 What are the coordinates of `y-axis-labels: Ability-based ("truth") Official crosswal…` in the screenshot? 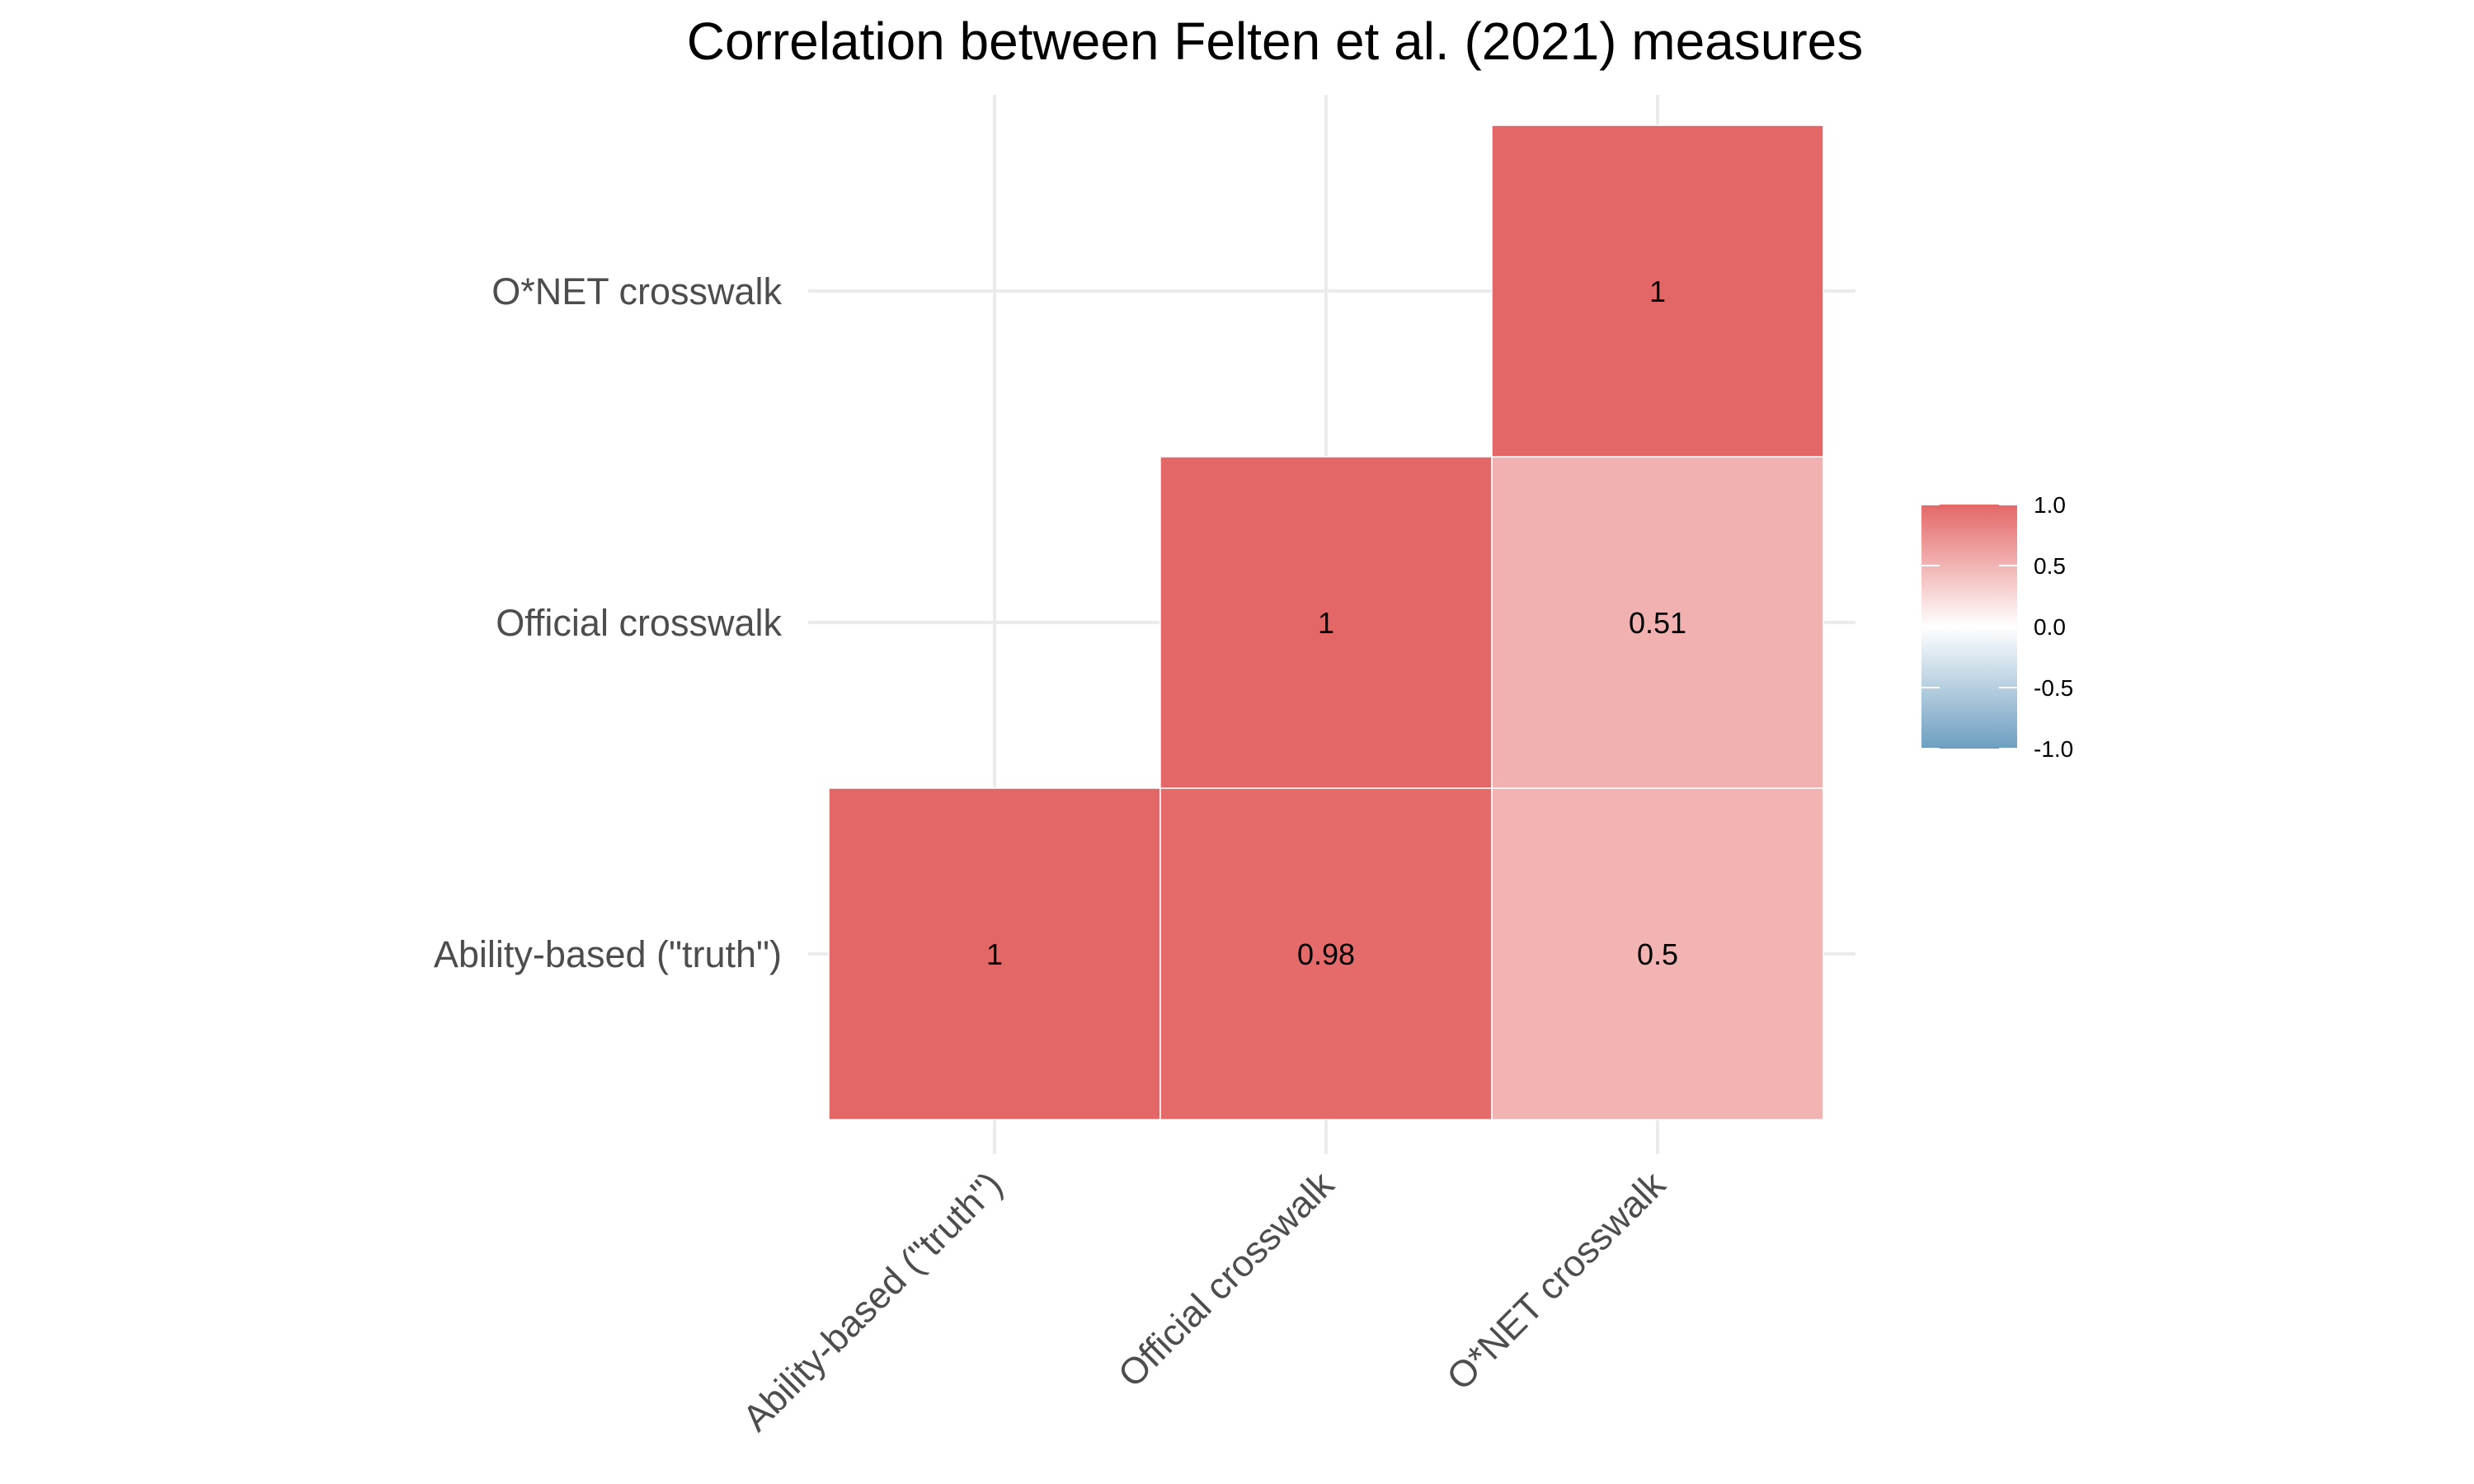 It's located at (608, 622).